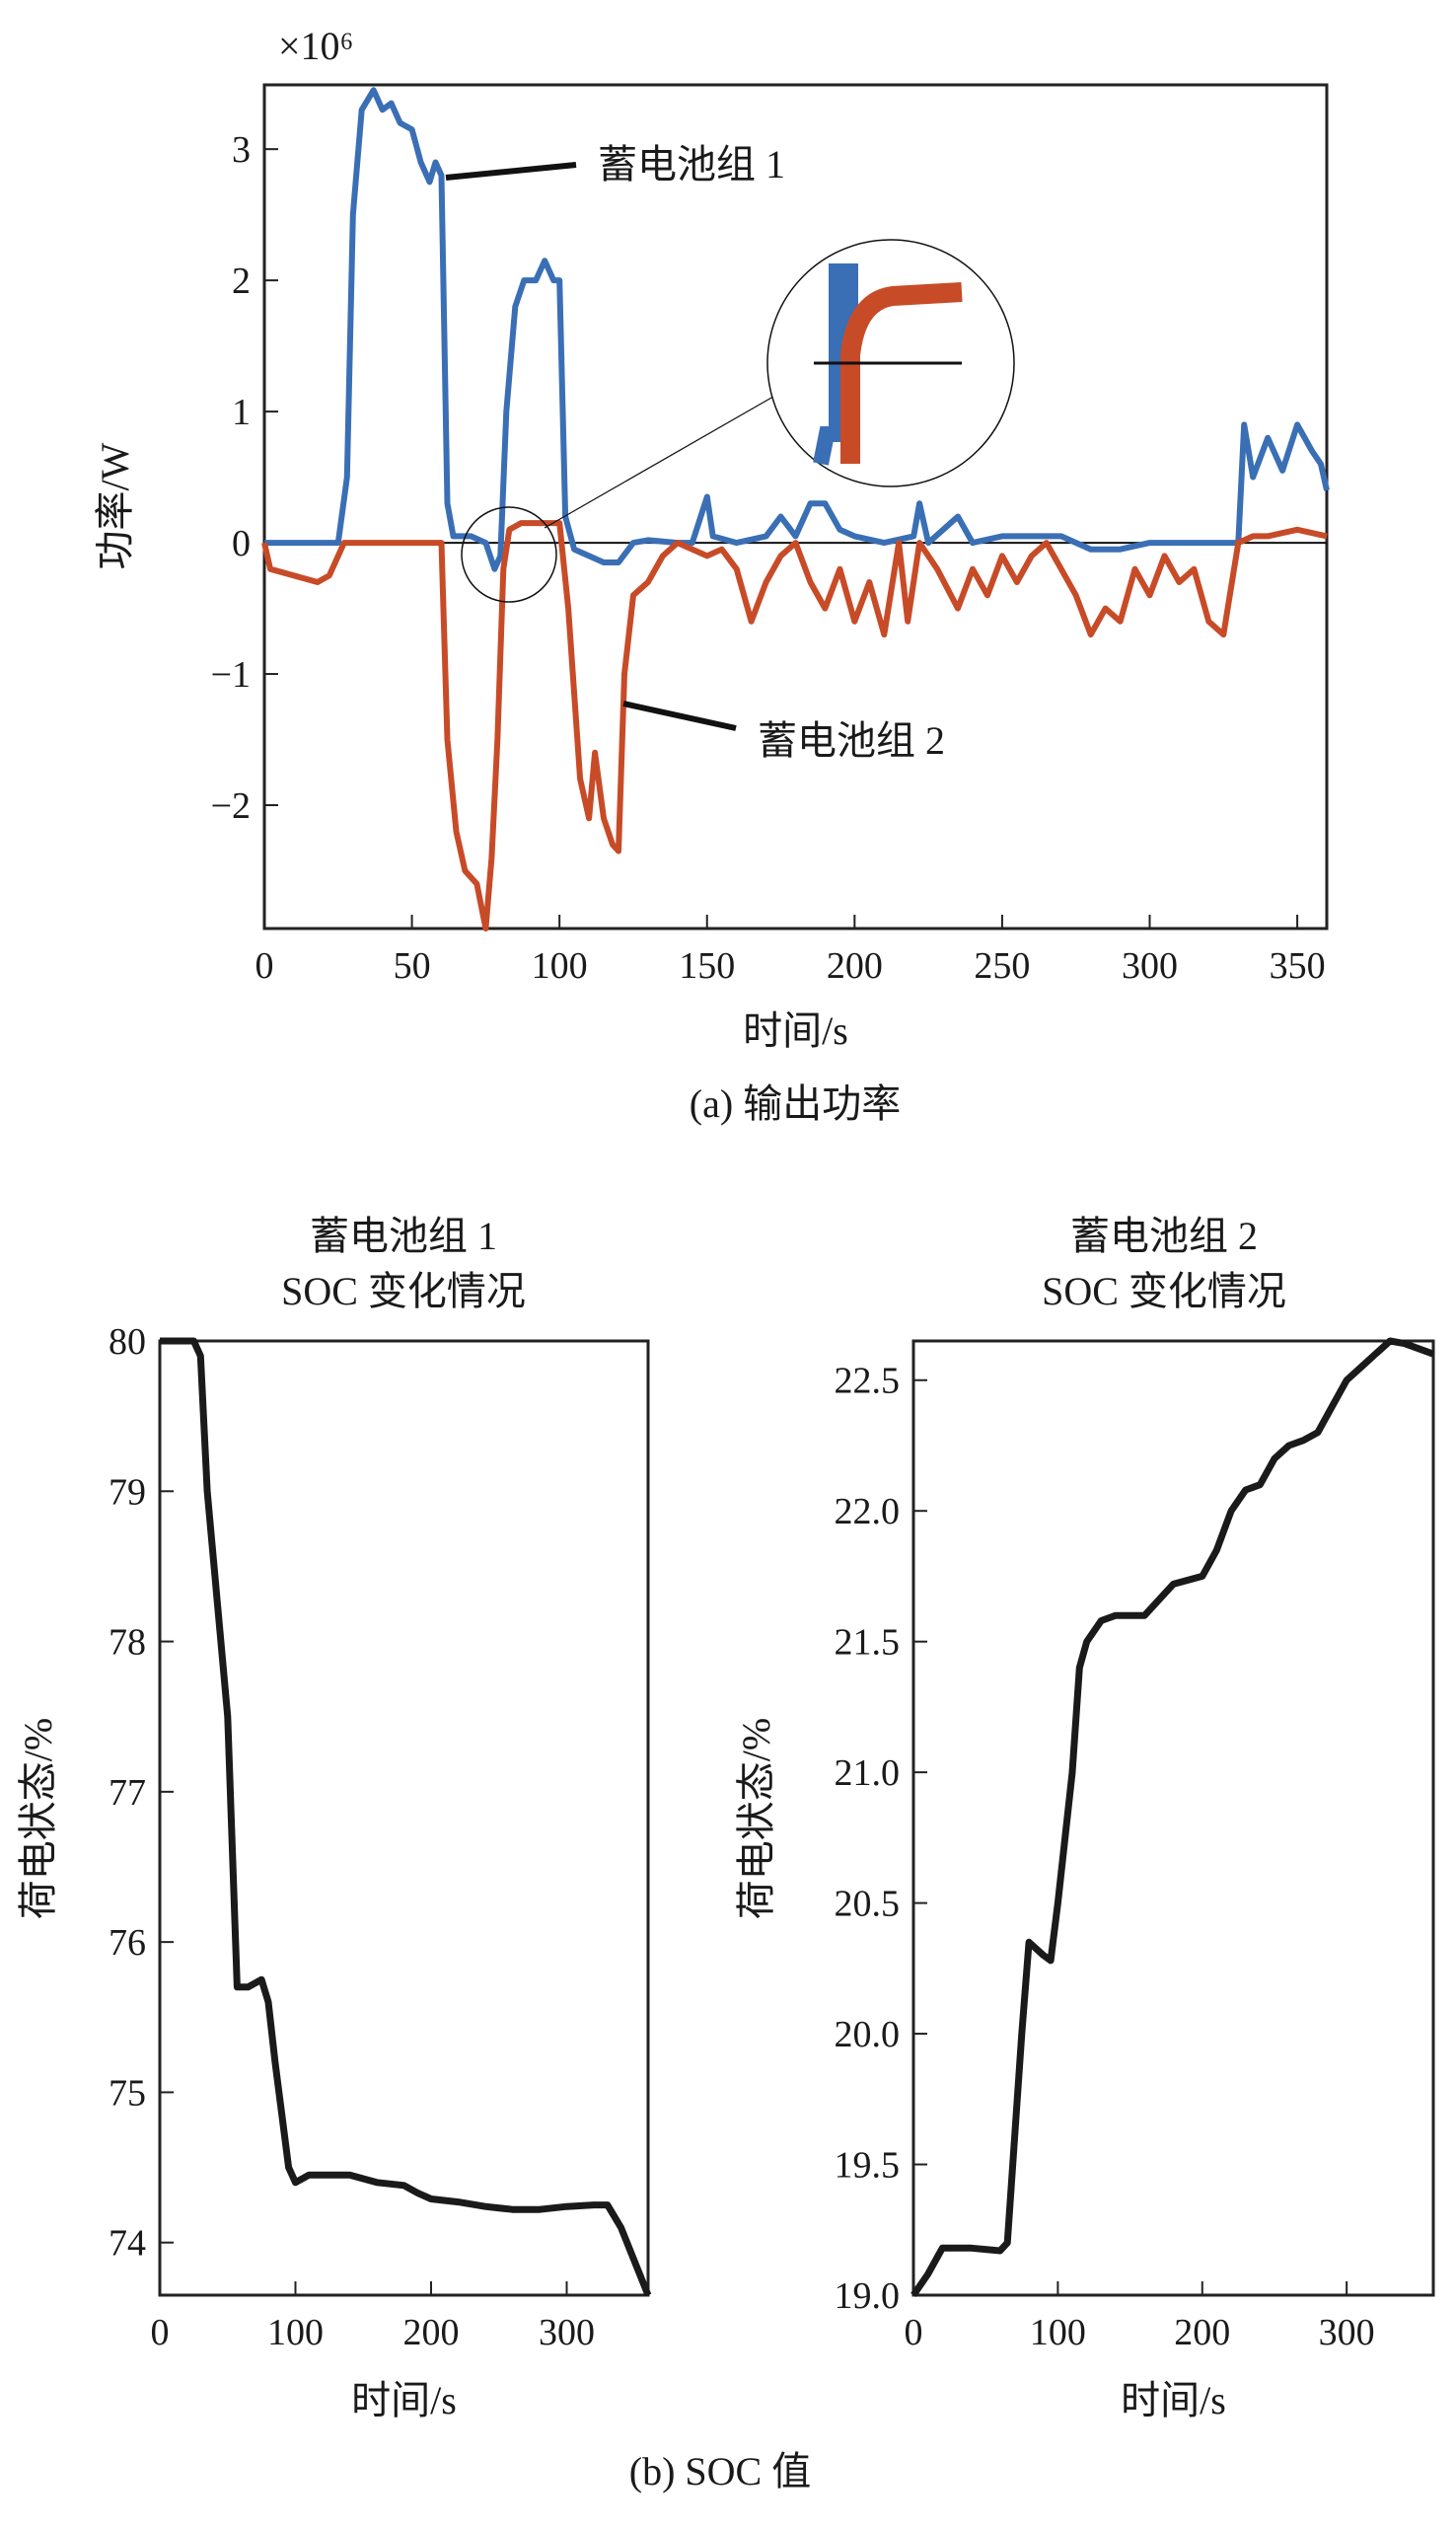 The image size is (1456, 2529). Describe the element at coordinates (1002, 966) in the screenshot. I see `x-tick-label: 250` at that location.